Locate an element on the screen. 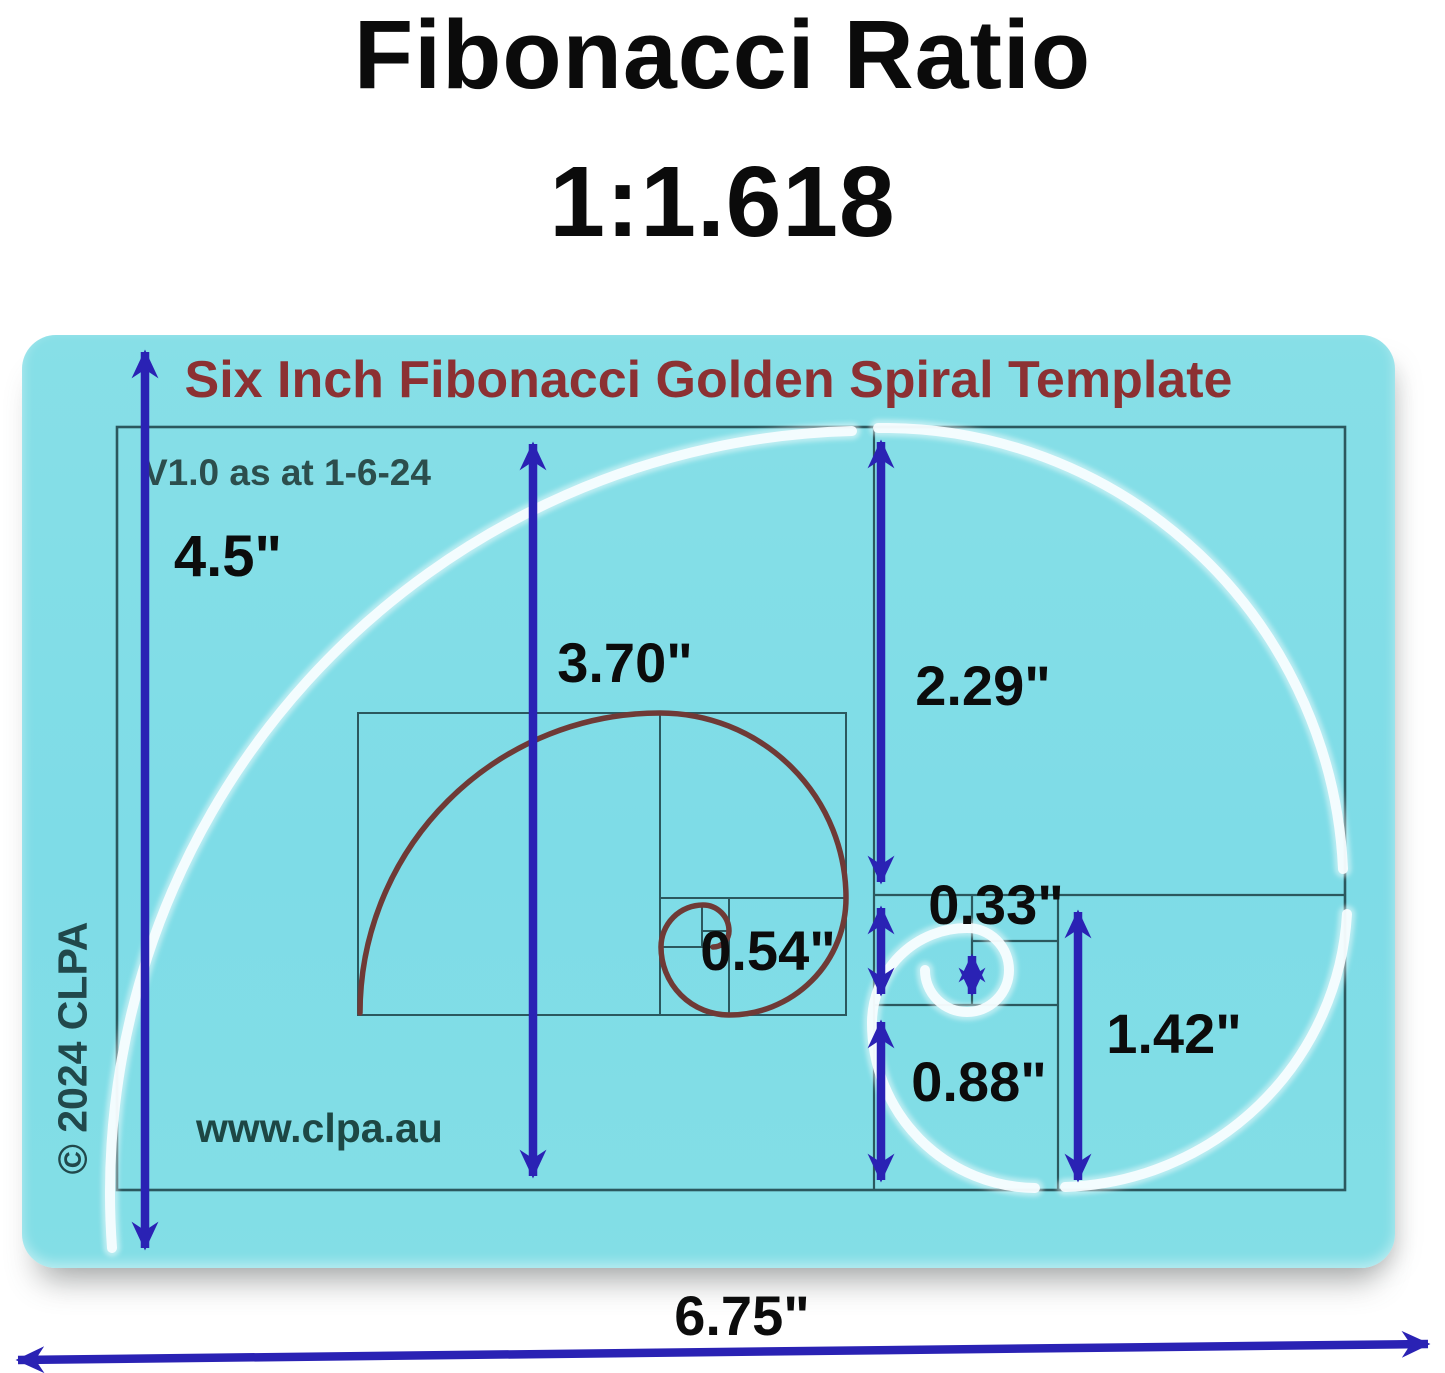  printed-golden-rectangles is located at coordinates (602, 864).